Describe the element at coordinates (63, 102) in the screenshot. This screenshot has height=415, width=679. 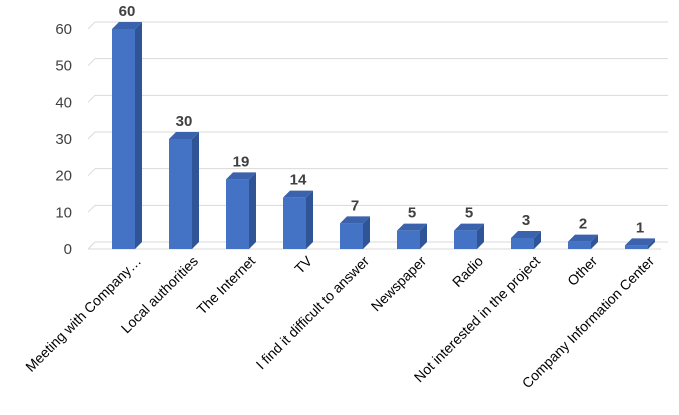
I see `y-tick-label: 40` at that location.